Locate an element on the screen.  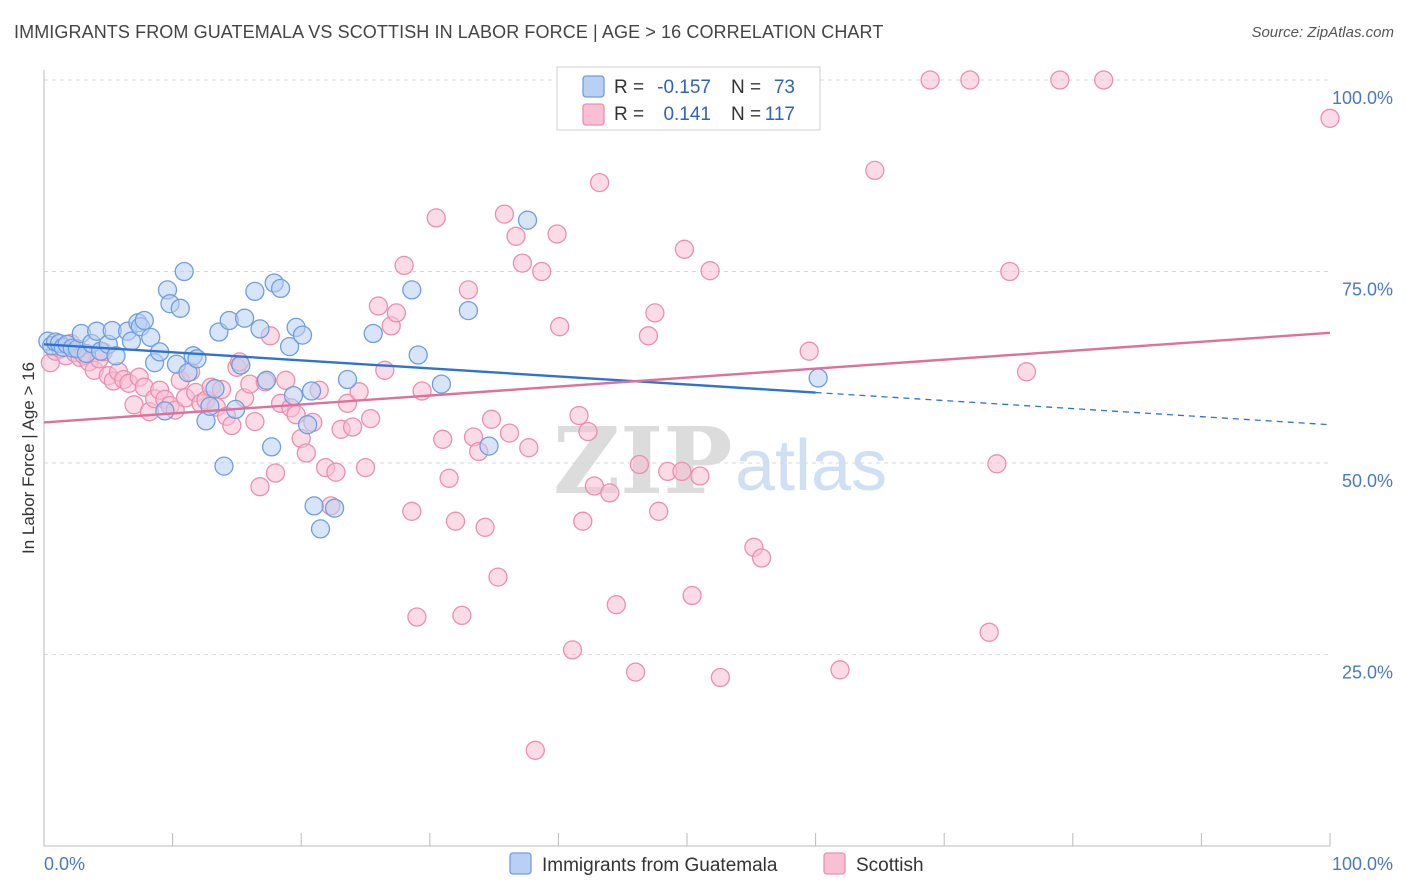
legend-n-value: 73 is located at coordinates (784, 87).